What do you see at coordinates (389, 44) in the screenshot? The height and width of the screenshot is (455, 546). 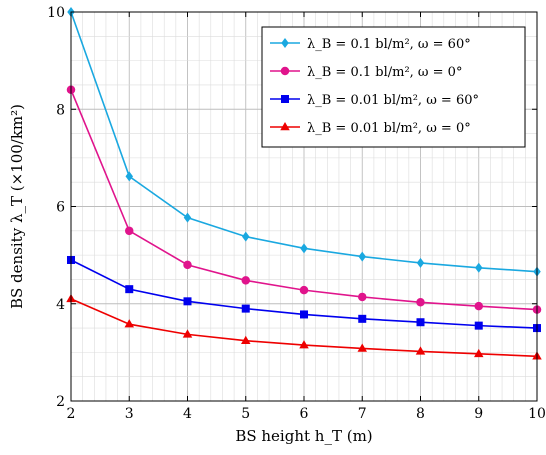 I see `legend-label: λ_B = 0.1 bl/m², ω = 60°` at bounding box center [389, 44].